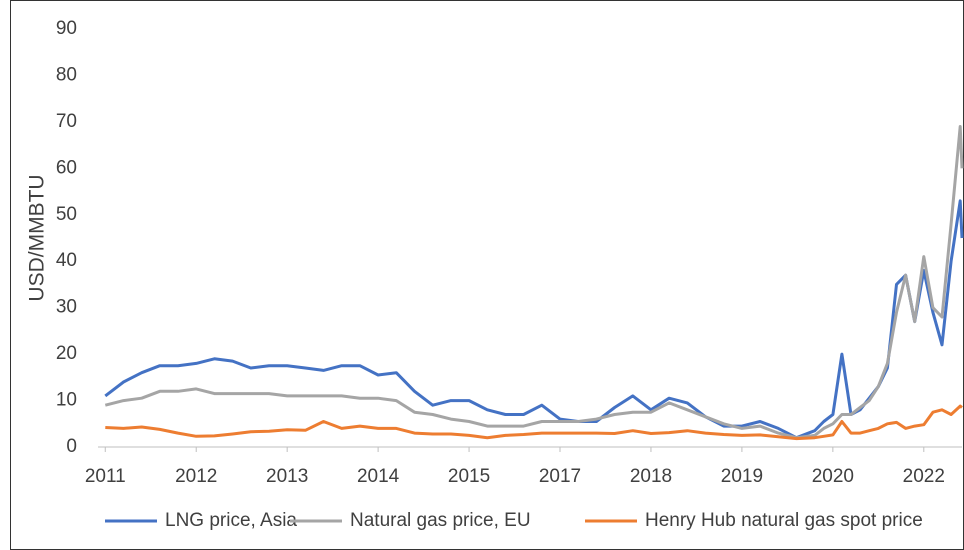 This screenshot has height=550, width=964. What do you see at coordinates (287, 476) in the screenshot?
I see `x-tick-label: 2013` at bounding box center [287, 476].